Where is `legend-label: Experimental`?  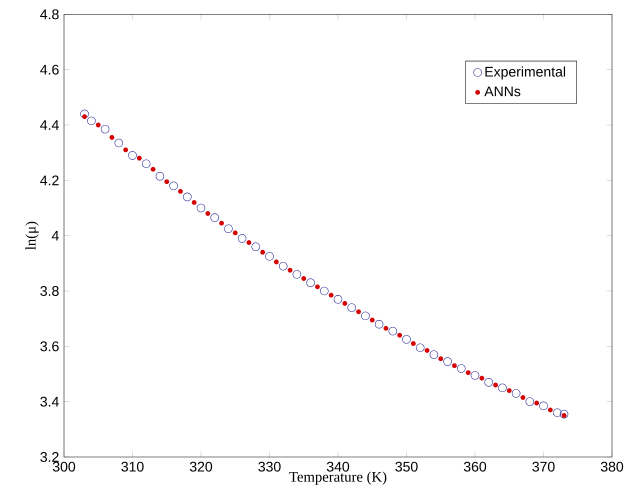
legend-label: Experimental is located at coordinates (525, 73).